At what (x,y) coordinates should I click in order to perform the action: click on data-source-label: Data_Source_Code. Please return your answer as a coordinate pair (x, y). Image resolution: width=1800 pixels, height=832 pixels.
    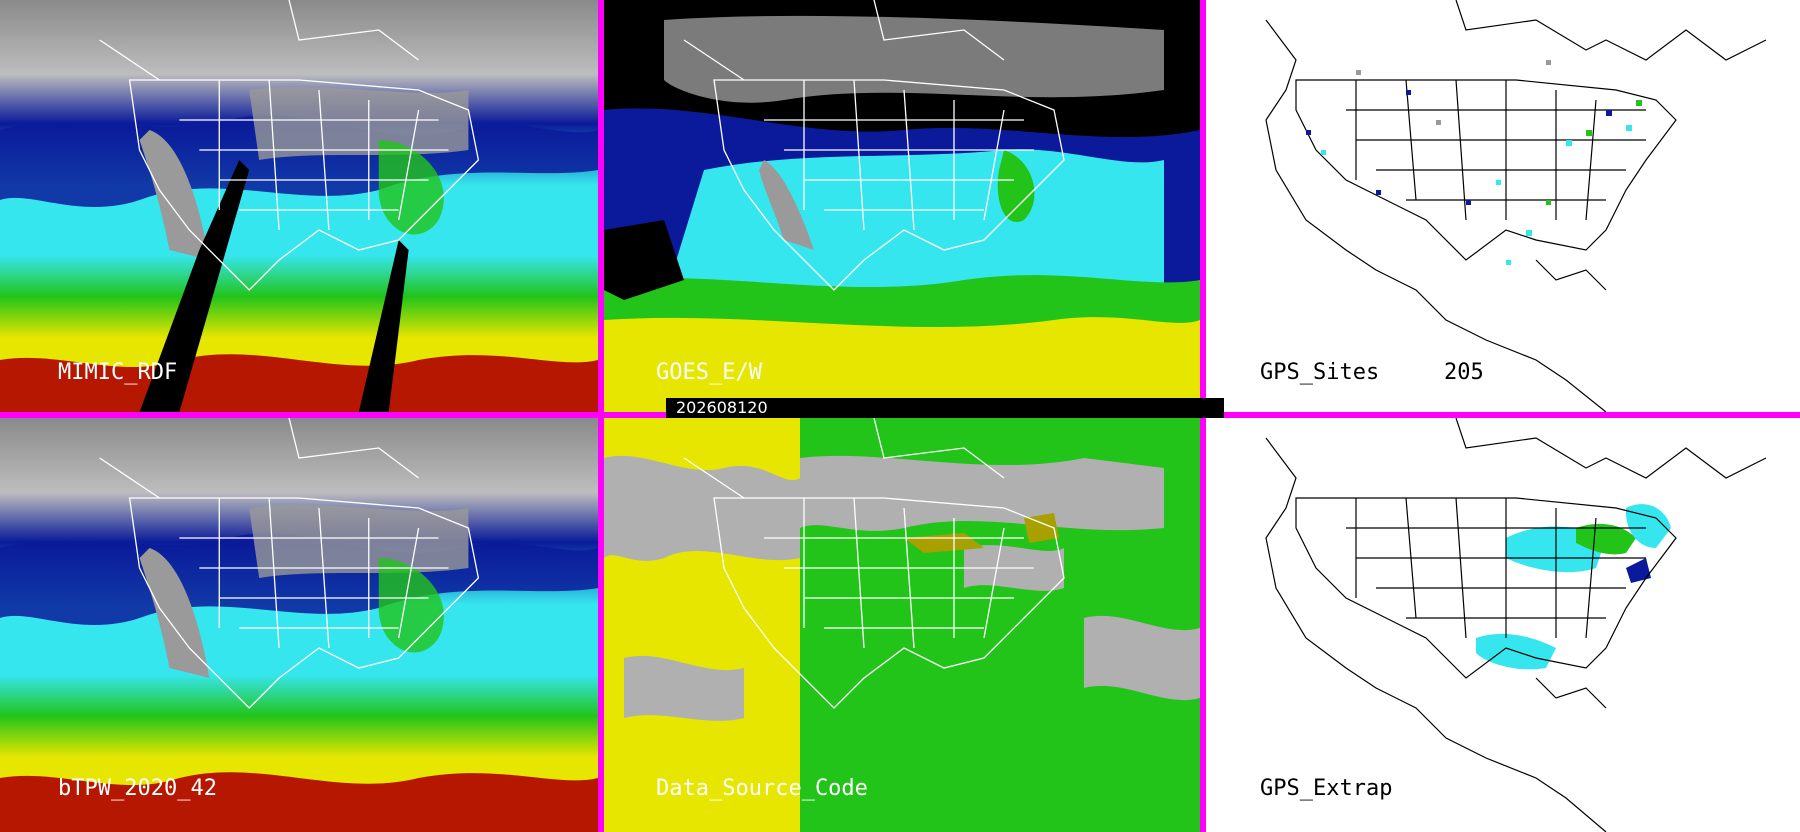
    Looking at the image, I should click on (762, 788).